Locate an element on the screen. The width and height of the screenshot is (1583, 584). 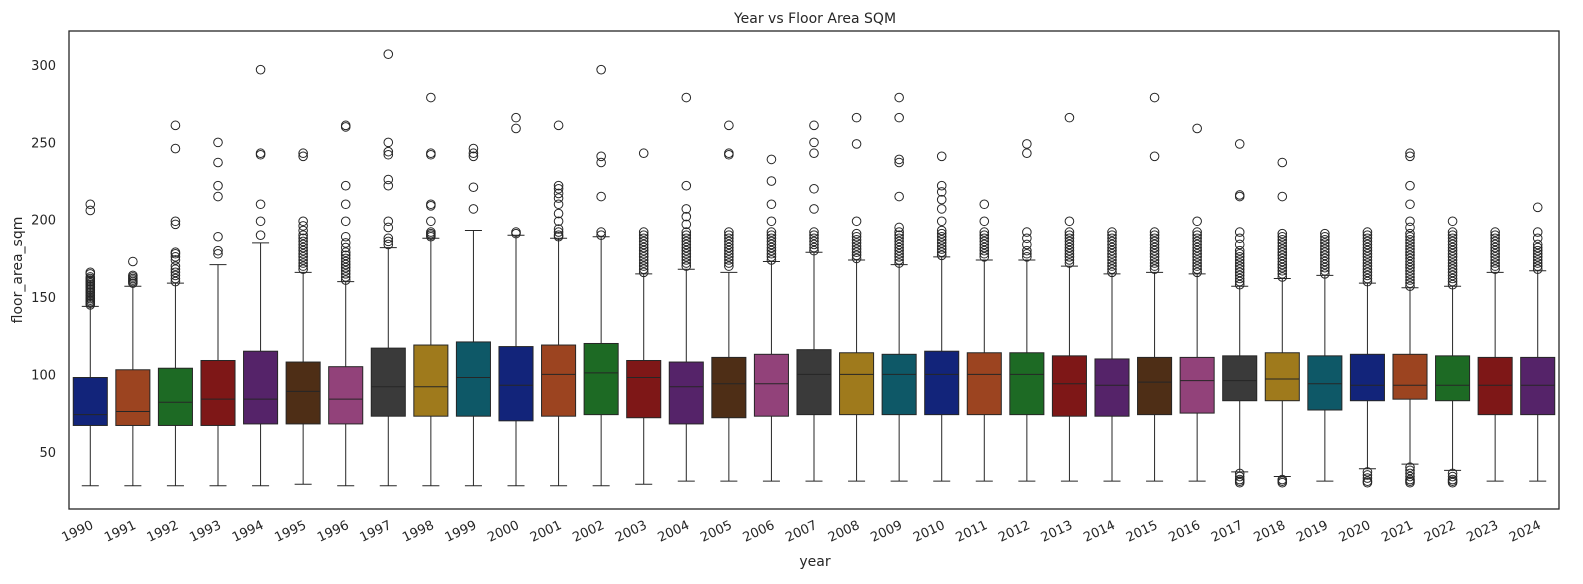
box-2001 is located at coordinates (559, 303).